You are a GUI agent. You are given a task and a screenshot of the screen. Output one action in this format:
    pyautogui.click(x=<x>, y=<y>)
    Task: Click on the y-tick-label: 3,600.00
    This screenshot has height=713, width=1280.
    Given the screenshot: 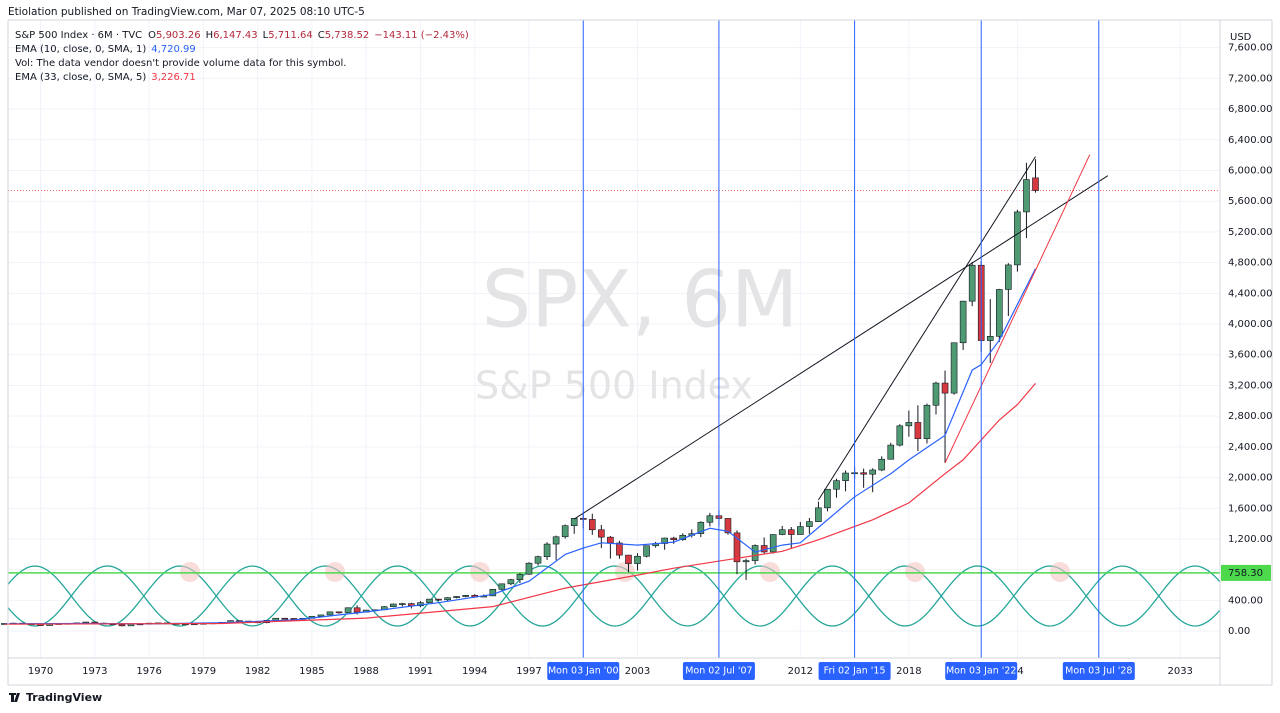 What is the action you would take?
    pyautogui.click(x=1250, y=355)
    